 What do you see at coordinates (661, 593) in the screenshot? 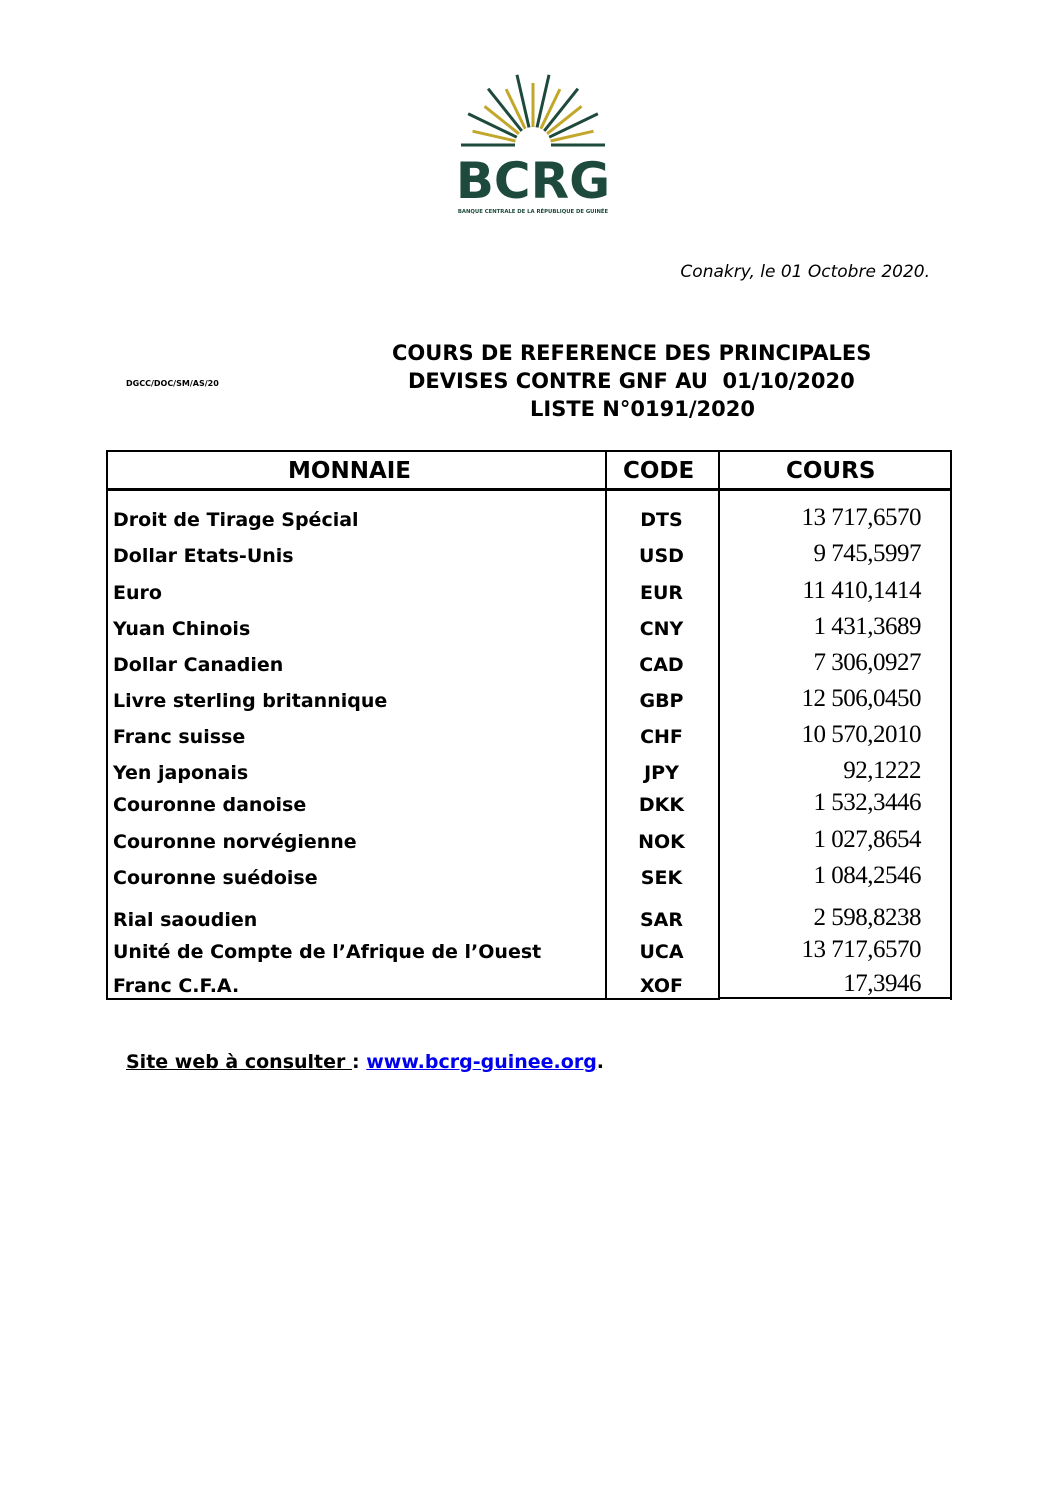
I see `currency-code: EUR` at bounding box center [661, 593].